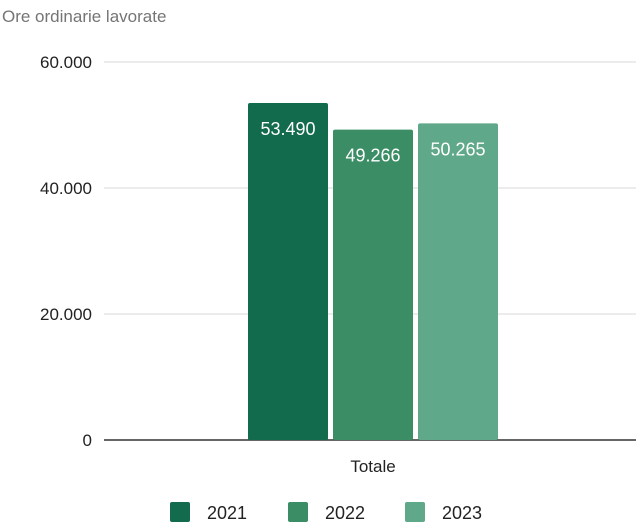 The height and width of the screenshot is (526, 636). Describe the element at coordinates (227, 513) in the screenshot. I see `legend-label-2021: 2021` at that location.